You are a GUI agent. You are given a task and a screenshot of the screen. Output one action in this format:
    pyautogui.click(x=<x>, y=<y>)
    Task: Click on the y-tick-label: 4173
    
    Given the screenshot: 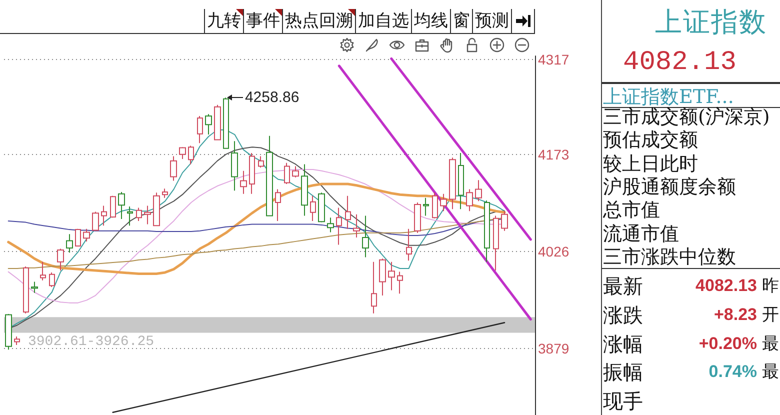 What is the action you would take?
    pyautogui.click(x=554, y=154)
    